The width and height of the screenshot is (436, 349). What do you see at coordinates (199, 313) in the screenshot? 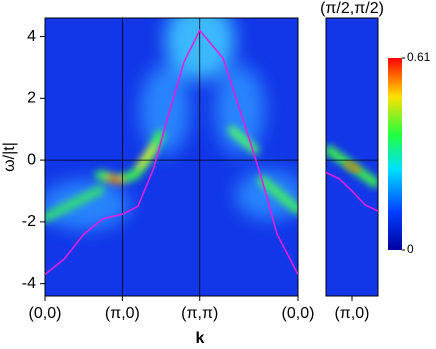
I see `x-tick-label: (π,π)` at bounding box center [199, 313].